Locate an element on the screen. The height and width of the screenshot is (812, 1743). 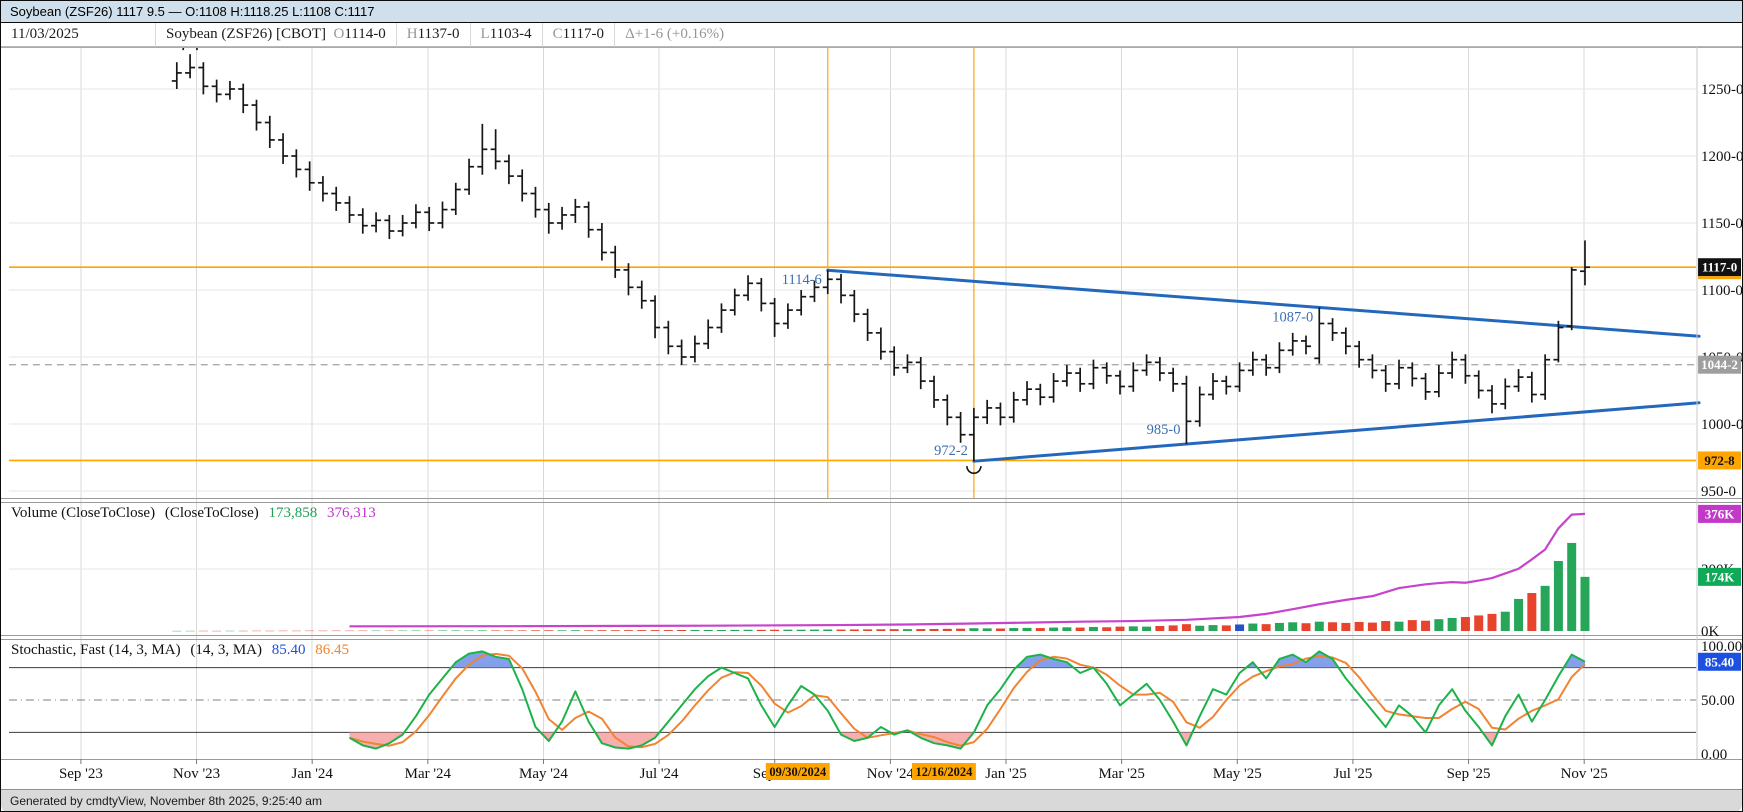
svg-text: 972-8 is located at coordinates (1719, 460).